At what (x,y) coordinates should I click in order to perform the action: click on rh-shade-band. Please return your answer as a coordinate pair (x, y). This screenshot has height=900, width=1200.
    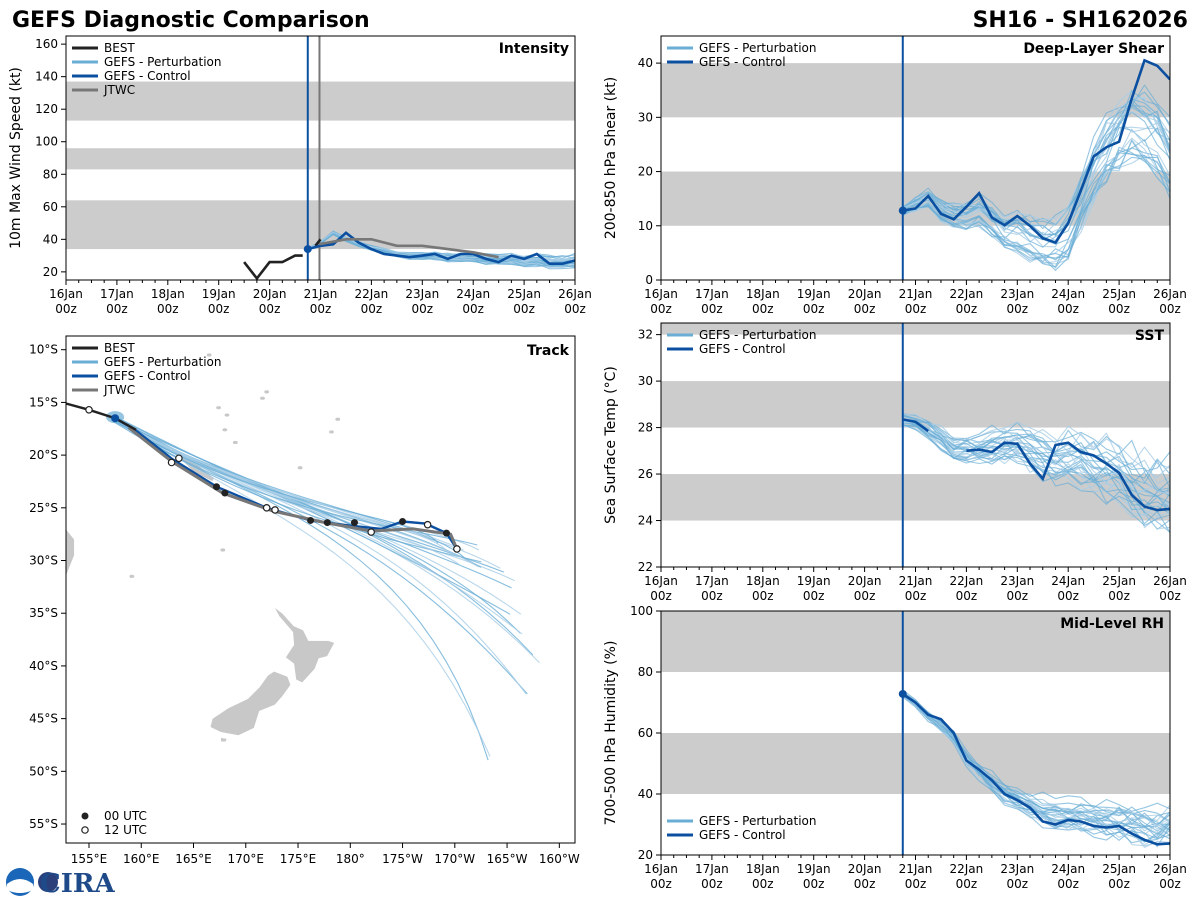
    Looking at the image, I should click on (915, 763).